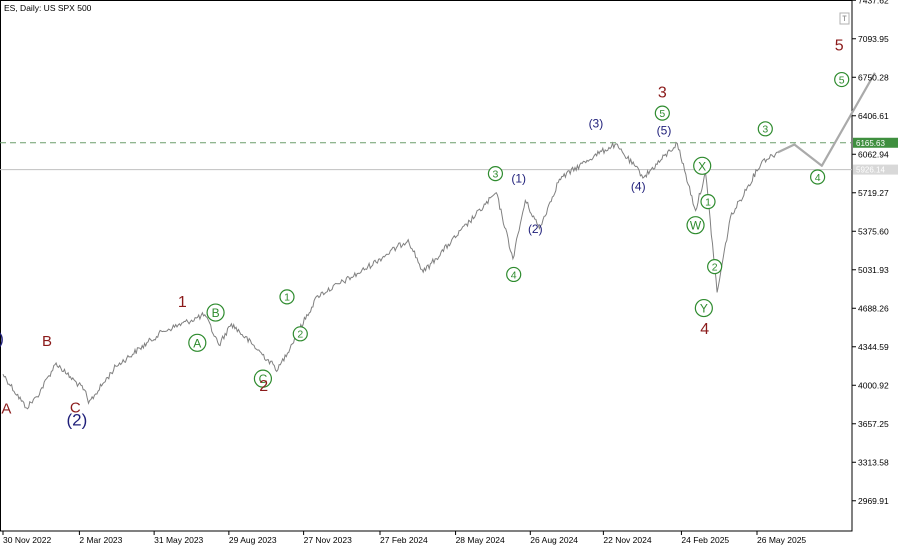 The width and height of the screenshot is (900, 548). What do you see at coordinates (873, 116) in the screenshot?
I see `y-tick-label: 6406.61` at bounding box center [873, 116].